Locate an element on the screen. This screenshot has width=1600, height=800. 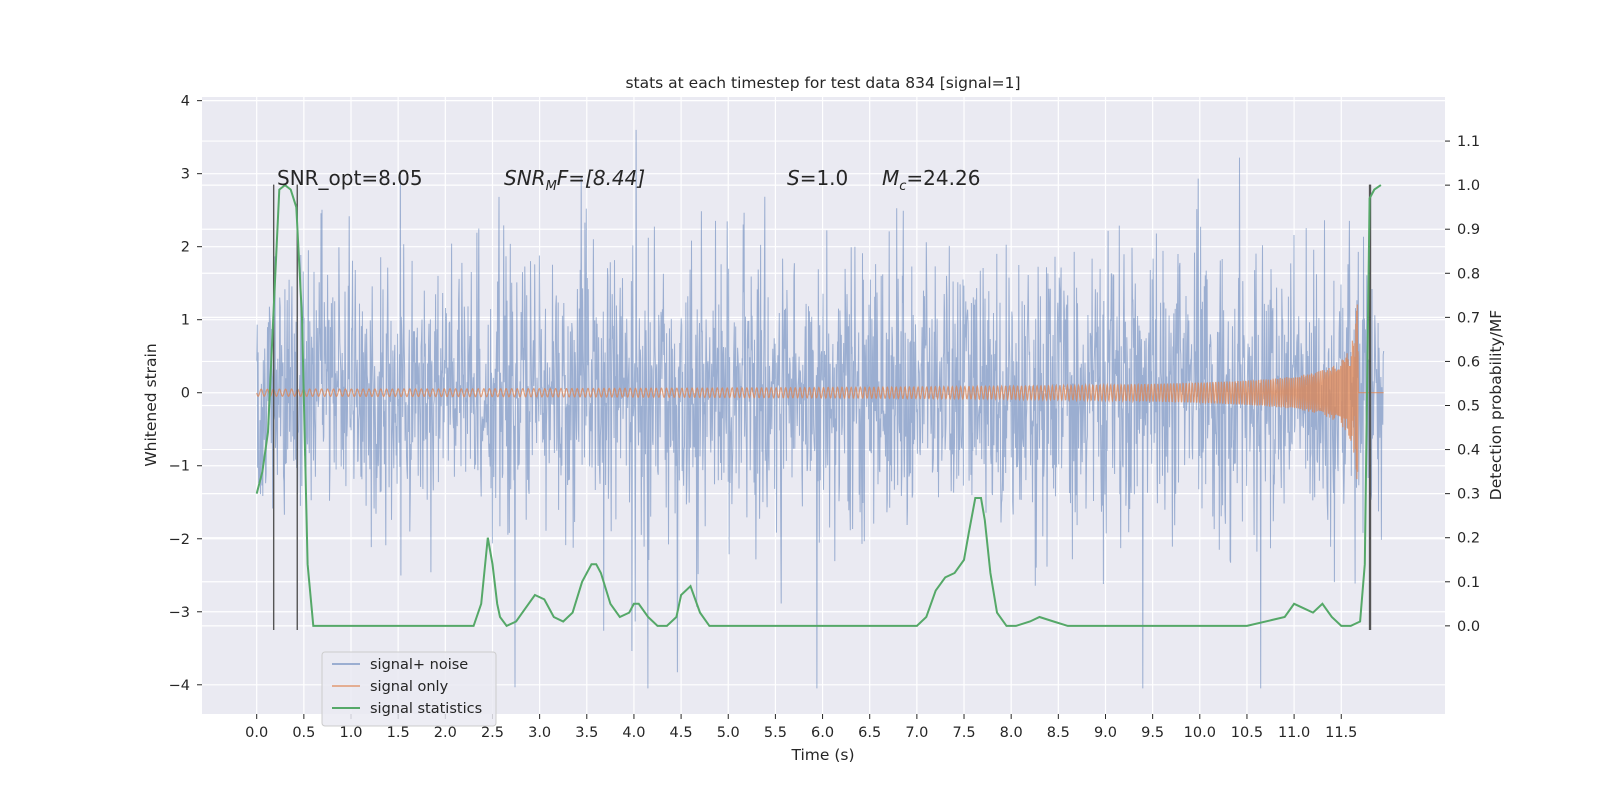
x-tick-label: 10.5 is located at coordinates (1247, 733).